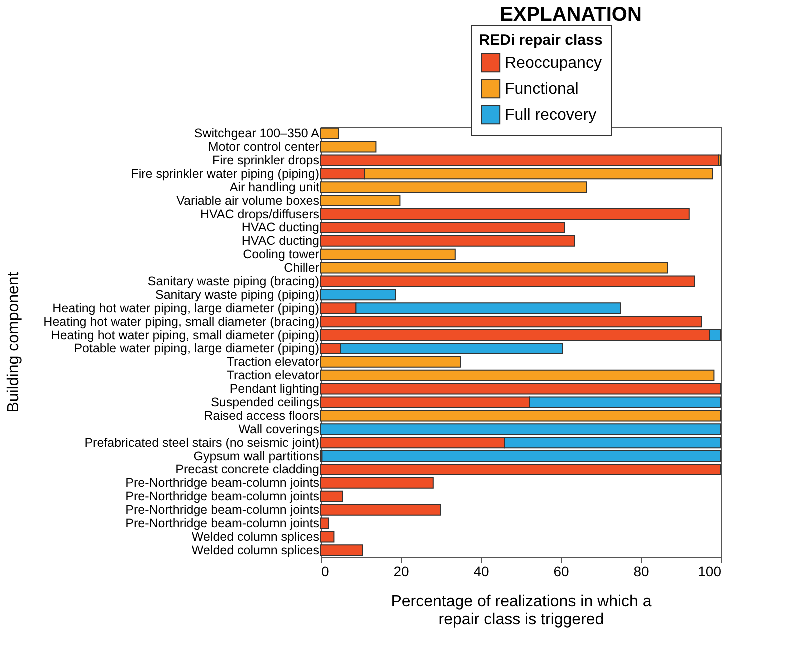 The width and height of the screenshot is (786, 662). Describe the element at coordinates (542, 89) in the screenshot. I see `legend-label: Functional` at that location.